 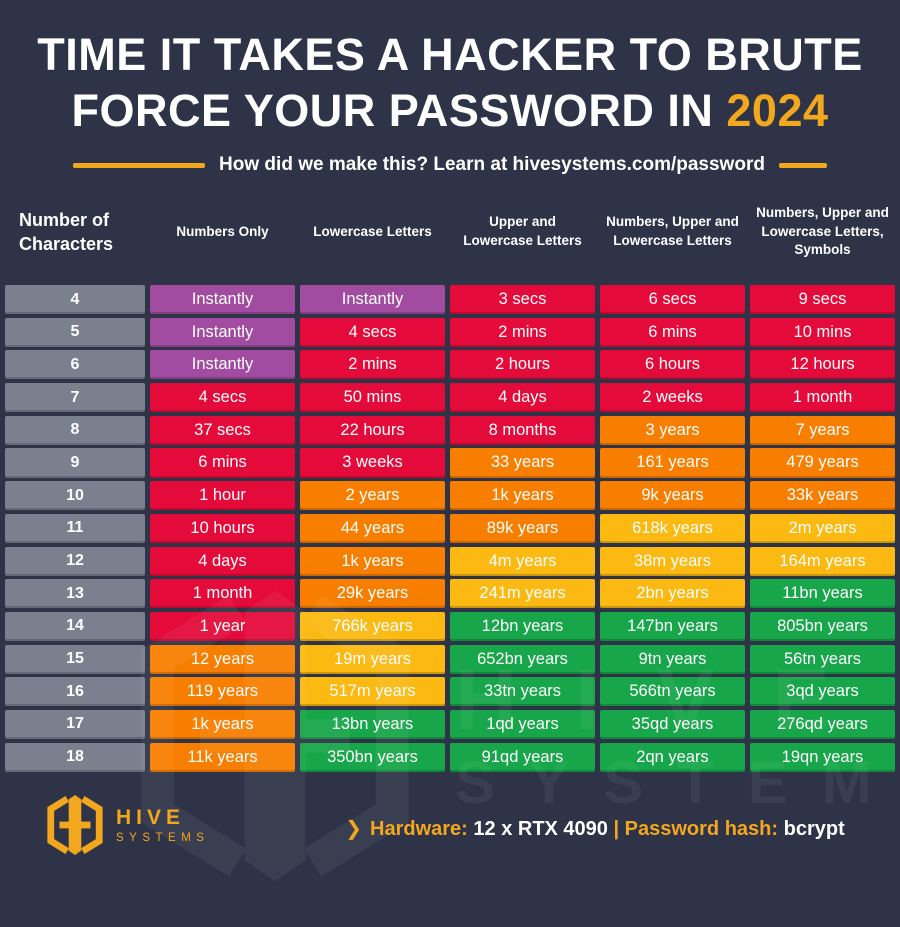 I want to click on row-char-count: 11, so click(x=75, y=528).